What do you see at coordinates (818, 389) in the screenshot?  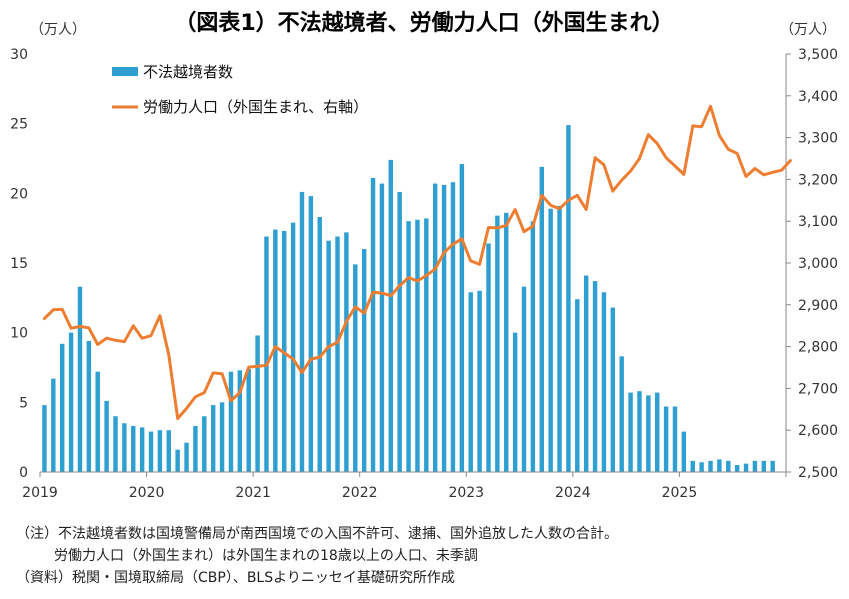 I see `right-tick-label: 2,700` at bounding box center [818, 389].